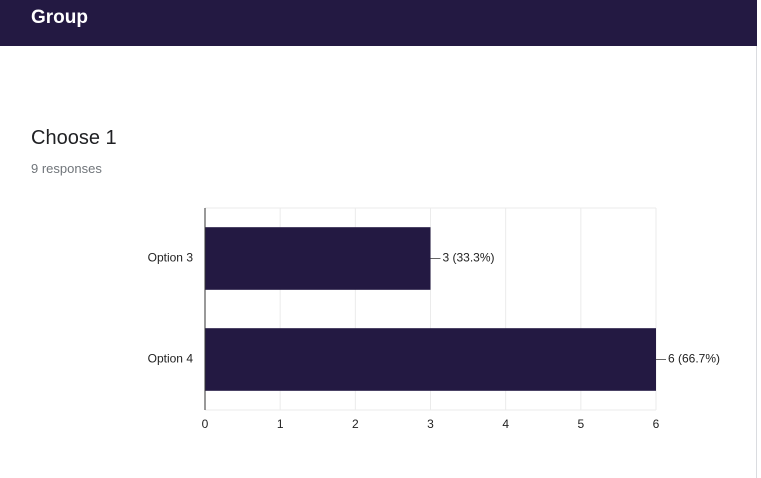 This screenshot has height=478, width=761. What do you see at coordinates (756, 262) in the screenshot?
I see `card-edge` at bounding box center [756, 262].